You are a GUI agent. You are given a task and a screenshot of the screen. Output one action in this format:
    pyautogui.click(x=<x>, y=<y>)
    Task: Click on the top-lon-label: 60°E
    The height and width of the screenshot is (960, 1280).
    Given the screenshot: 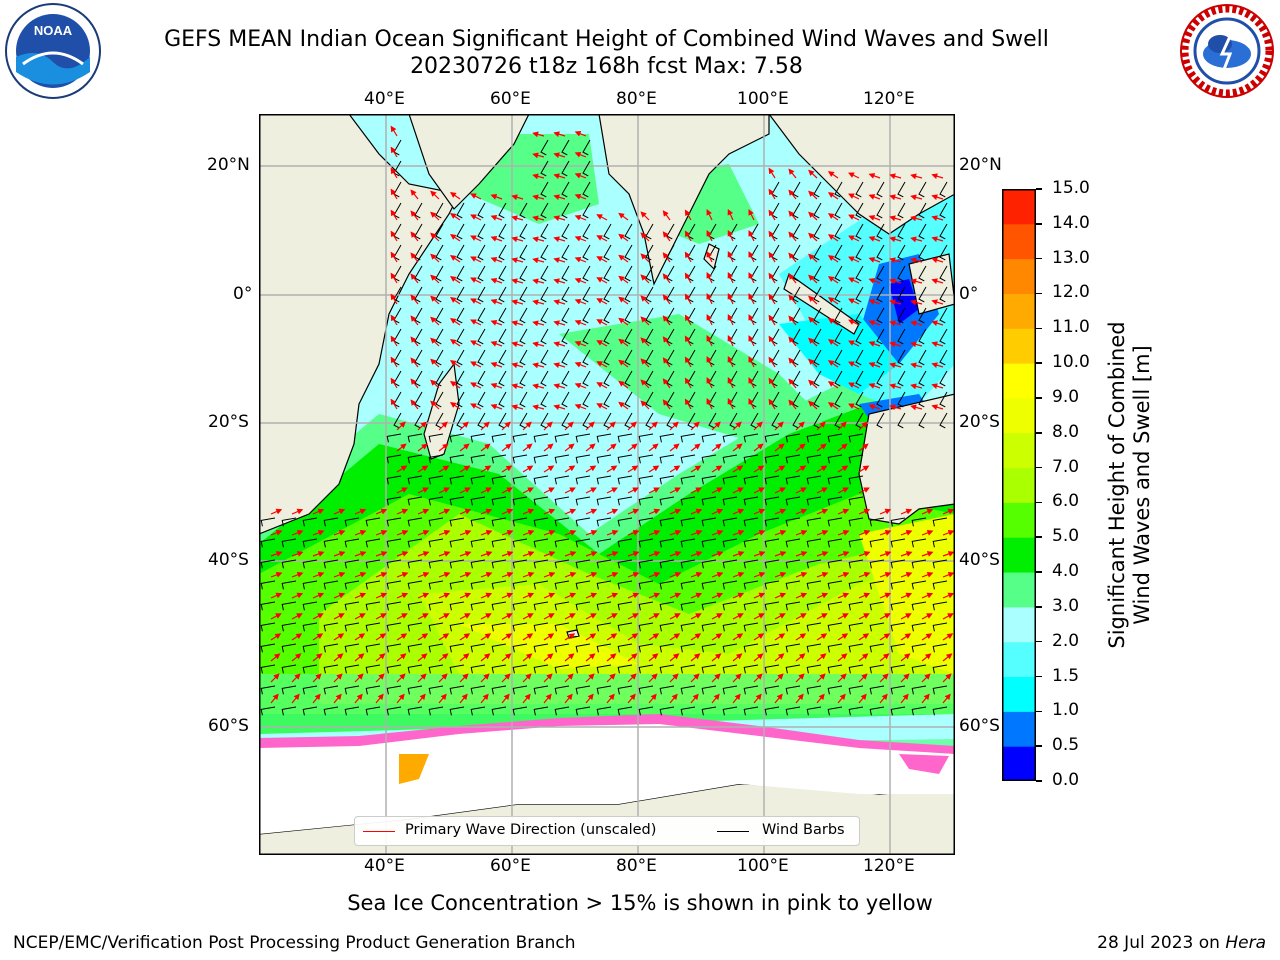 What is the action you would take?
    pyautogui.click(x=510, y=99)
    